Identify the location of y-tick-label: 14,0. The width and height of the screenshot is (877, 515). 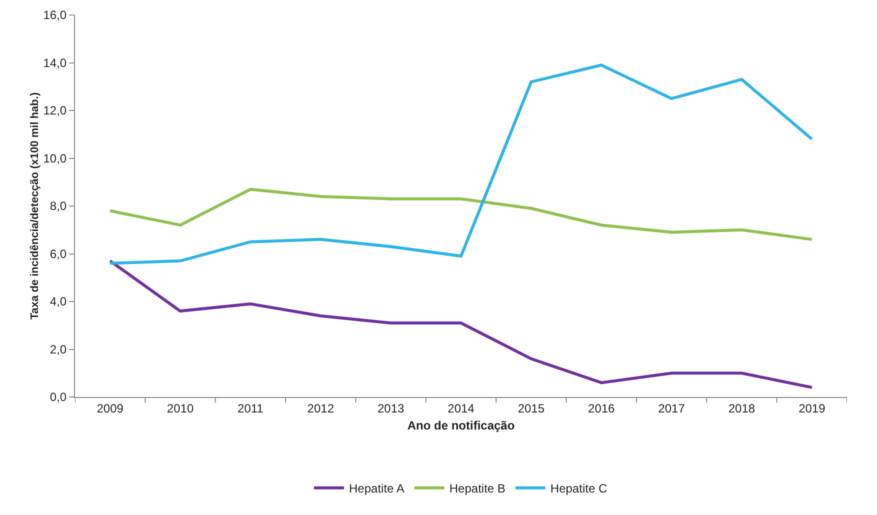
(55, 63).